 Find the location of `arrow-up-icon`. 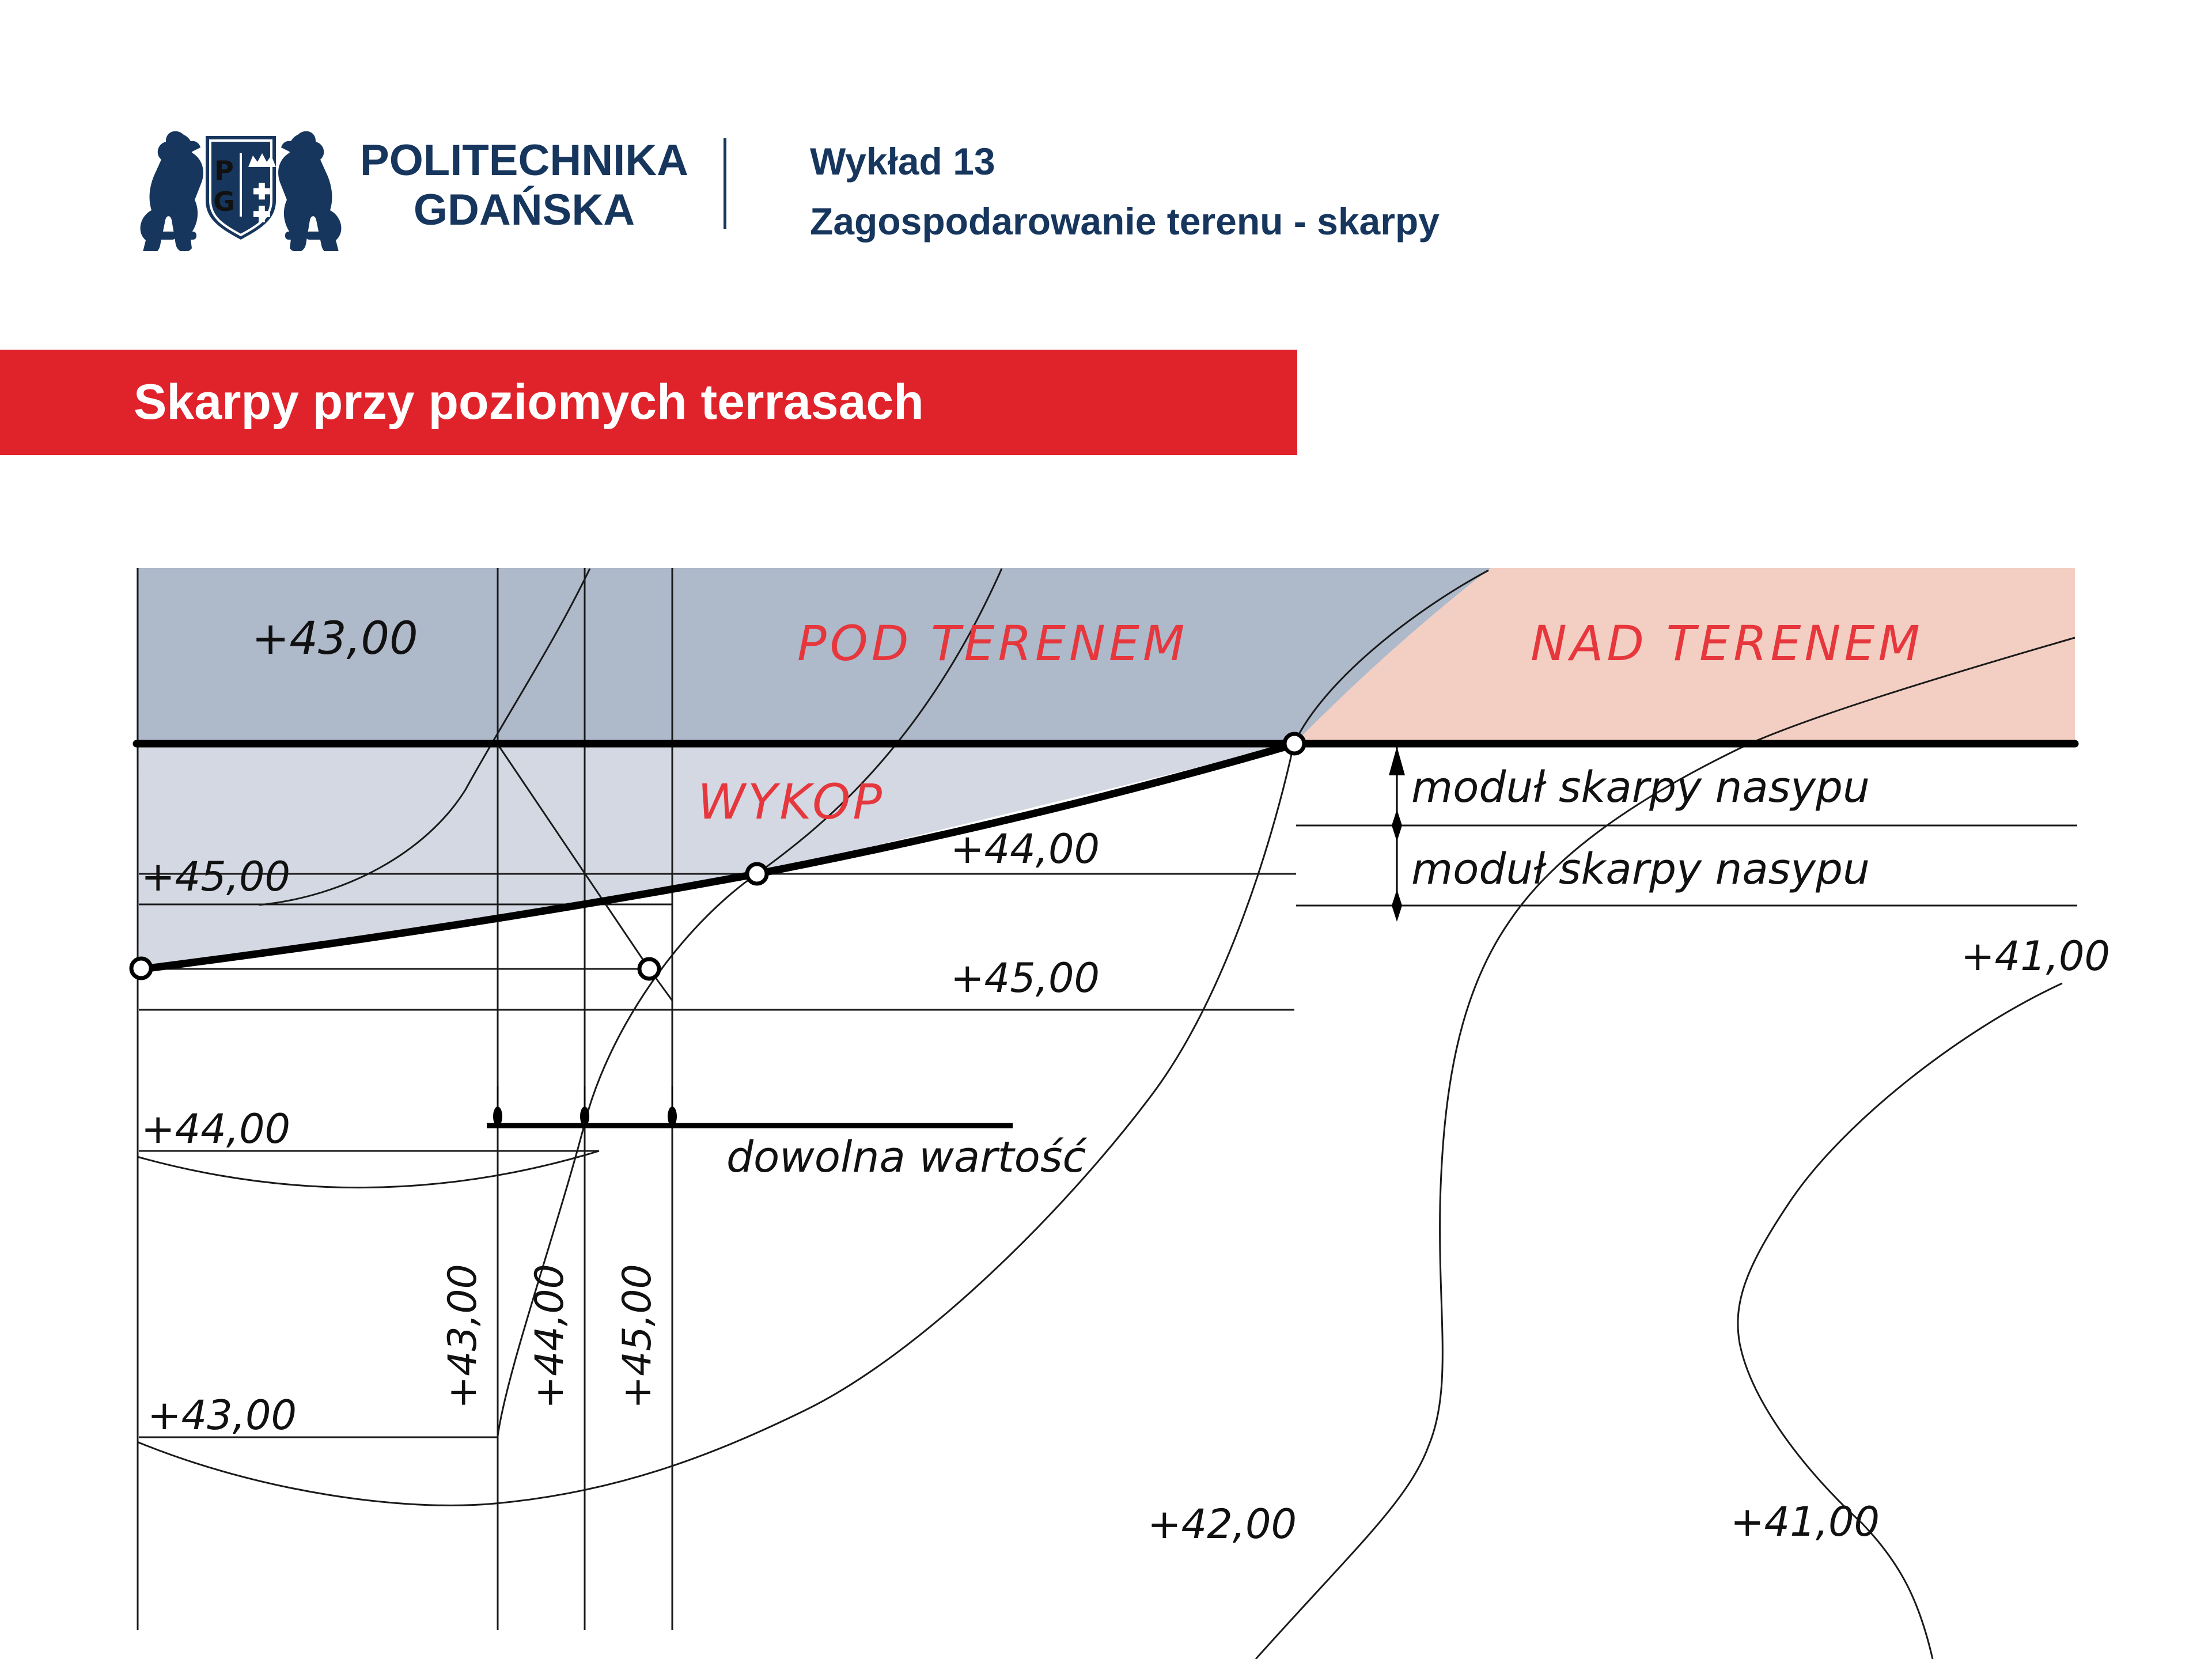

arrow-up-icon is located at coordinates (1397, 761).